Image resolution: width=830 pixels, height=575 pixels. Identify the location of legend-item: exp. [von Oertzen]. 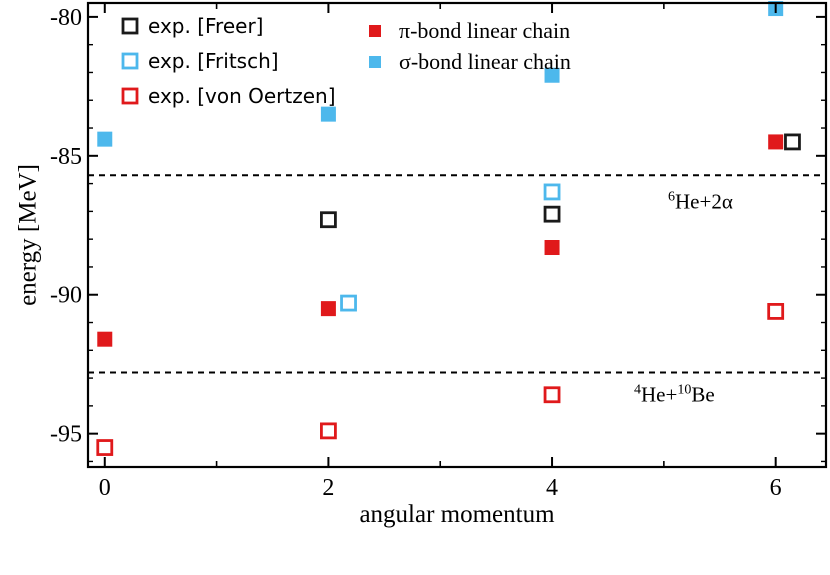
(228, 96).